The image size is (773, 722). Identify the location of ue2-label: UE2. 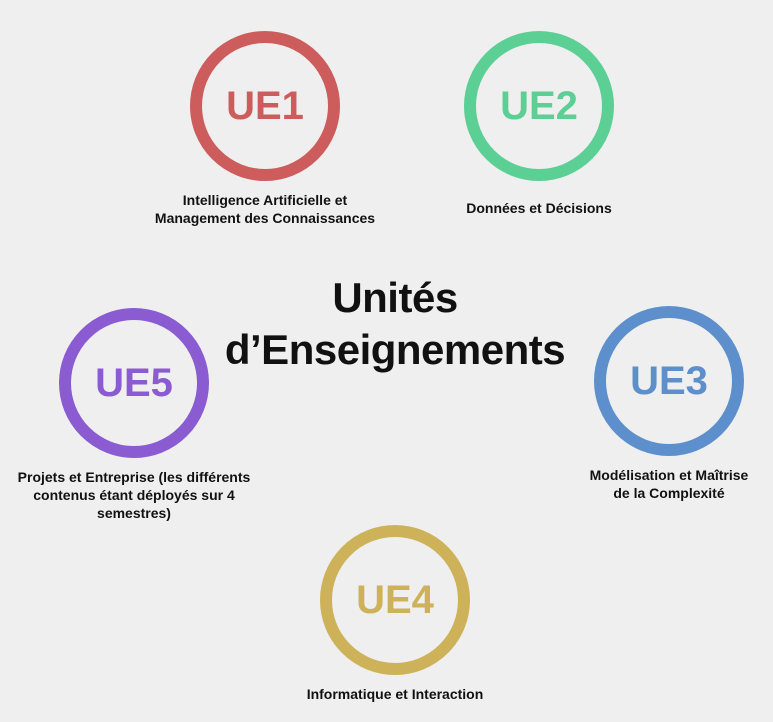
(539, 106).